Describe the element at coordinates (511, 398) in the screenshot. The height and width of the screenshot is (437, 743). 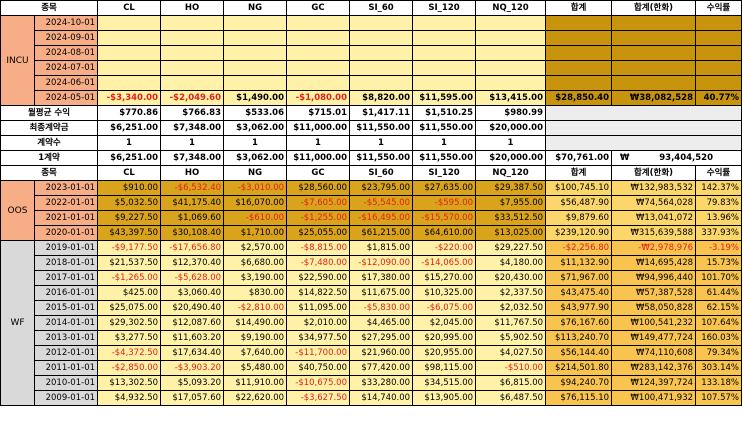
I see `value-cell: $6,487.50` at that location.